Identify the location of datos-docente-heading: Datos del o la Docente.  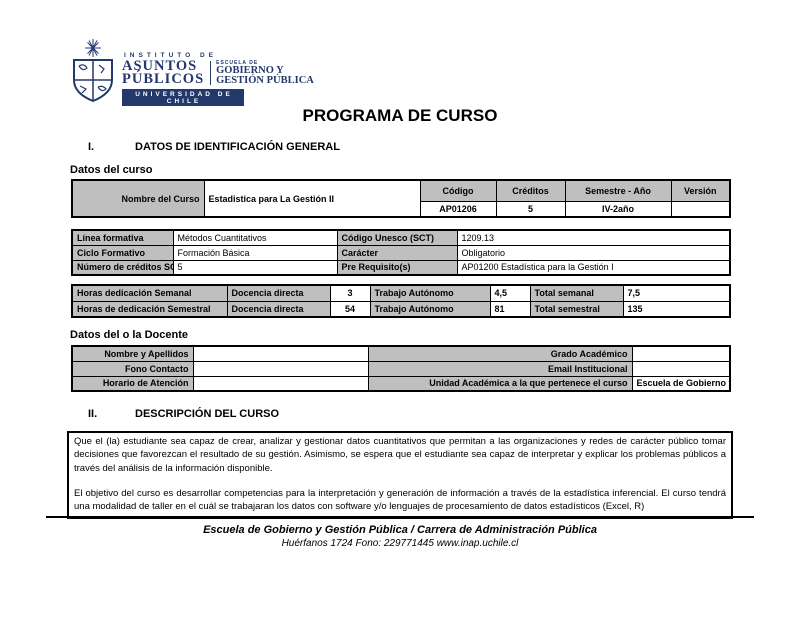
(129, 335).